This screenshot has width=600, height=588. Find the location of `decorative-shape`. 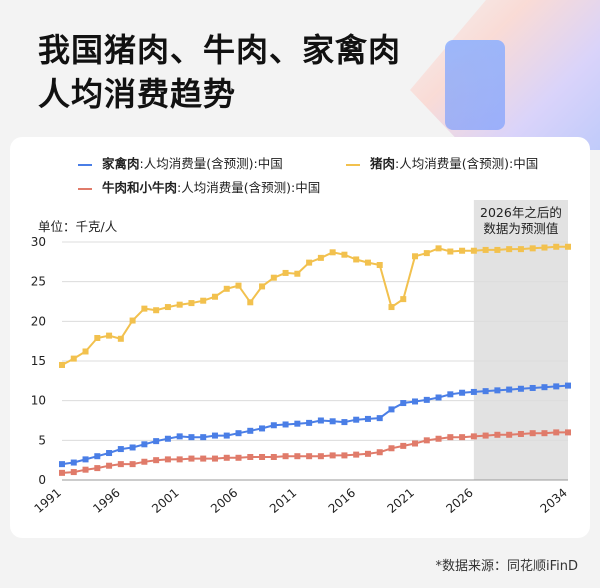

decorative-shape is located at coordinates (475, 85).